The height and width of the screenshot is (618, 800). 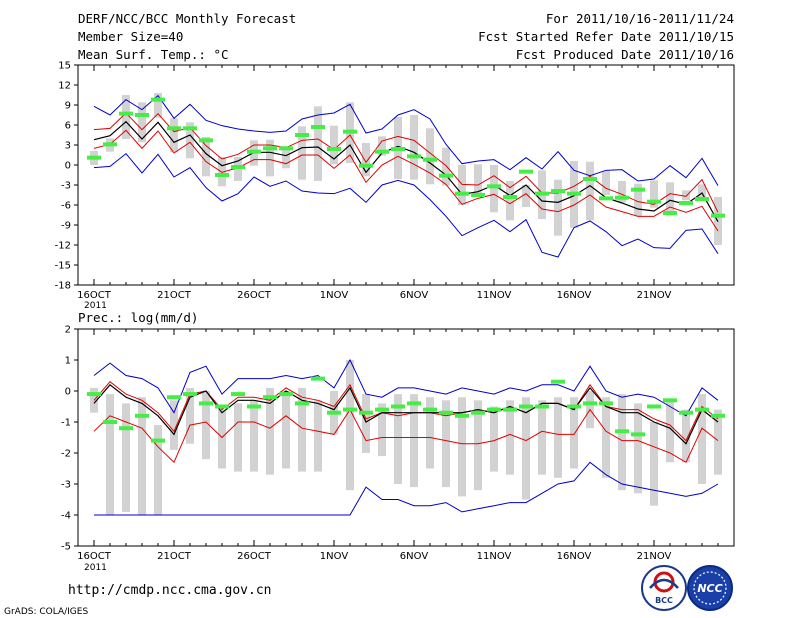 I want to click on precip-lower-line, so click(x=406, y=436).